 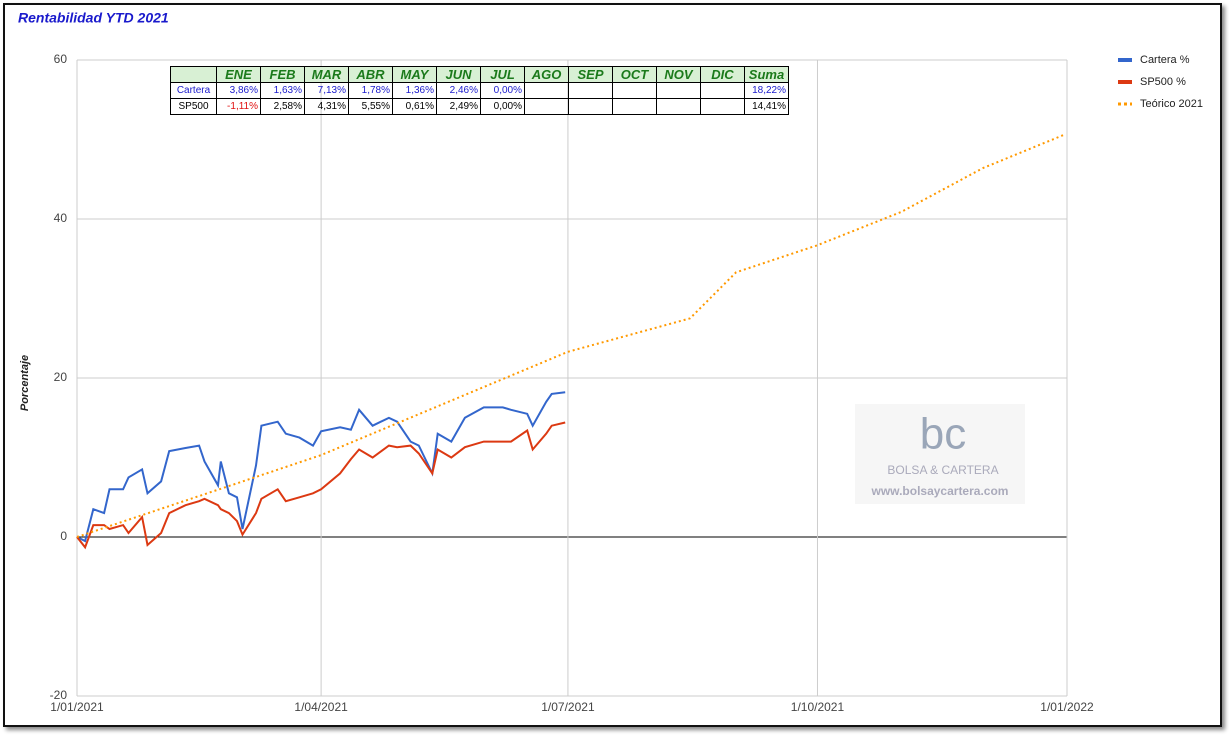 What do you see at coordinates (568, 707) in the screenshot?
I see `x-tick-label: 1/07/2021` at bounding box center [568, 707].